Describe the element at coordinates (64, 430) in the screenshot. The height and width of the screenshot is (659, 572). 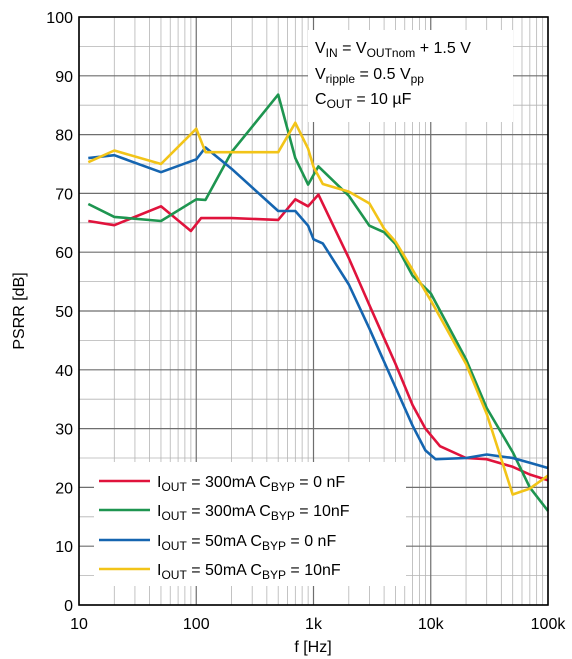
I see `y-tick-label: 30` at that location.